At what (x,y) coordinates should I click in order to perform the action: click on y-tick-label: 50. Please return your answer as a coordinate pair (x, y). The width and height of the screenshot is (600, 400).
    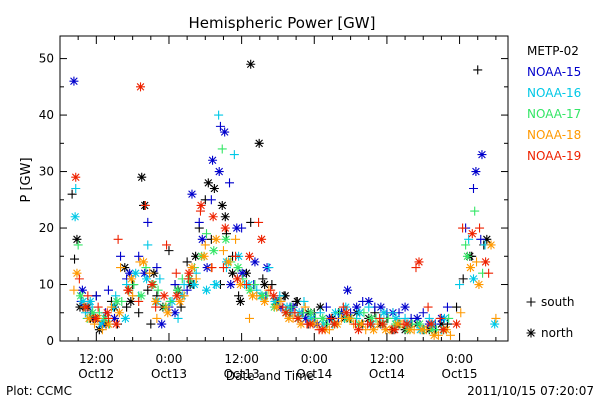
    Looking at the image, I should click on (46, 59).